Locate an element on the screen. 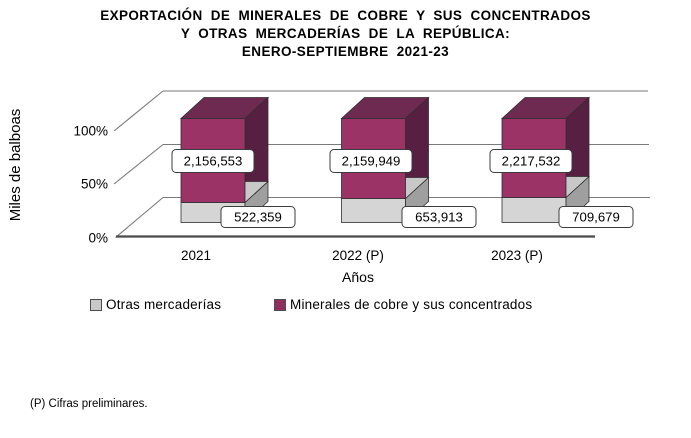  data-label-otras-2023 (P)-box is located at coordinates (596, 217).